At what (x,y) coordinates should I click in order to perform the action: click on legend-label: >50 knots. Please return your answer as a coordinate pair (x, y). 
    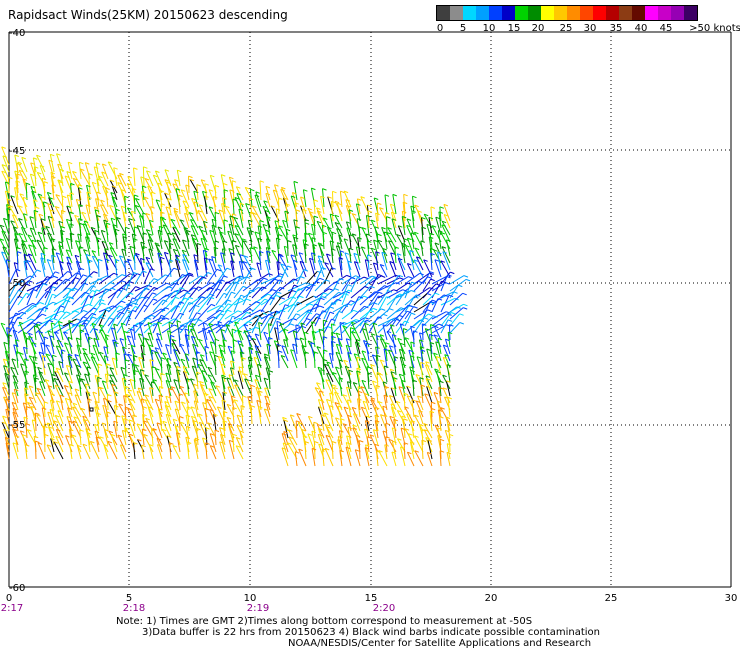
    Looking at the image, I should click on (714, 28).